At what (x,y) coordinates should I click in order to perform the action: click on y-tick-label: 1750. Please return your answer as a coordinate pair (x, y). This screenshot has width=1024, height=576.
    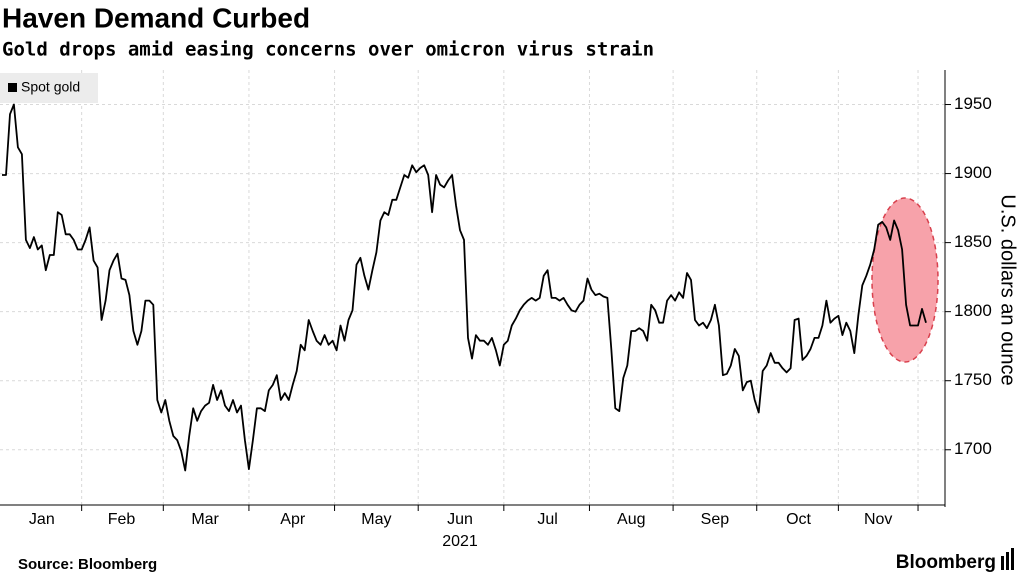
    Looking at the image, I should click on (973, 379).